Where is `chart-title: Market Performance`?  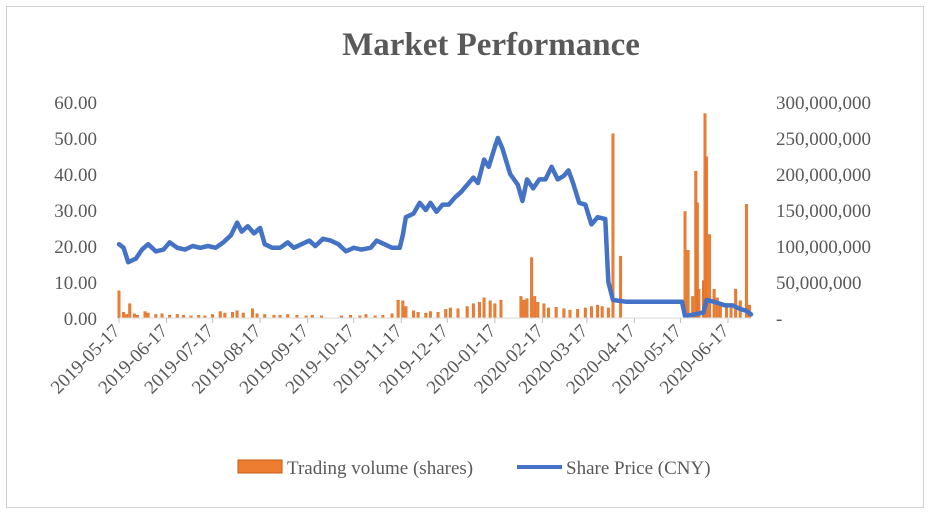
chart-title: Market Performance is located at coordinates (491, 45).